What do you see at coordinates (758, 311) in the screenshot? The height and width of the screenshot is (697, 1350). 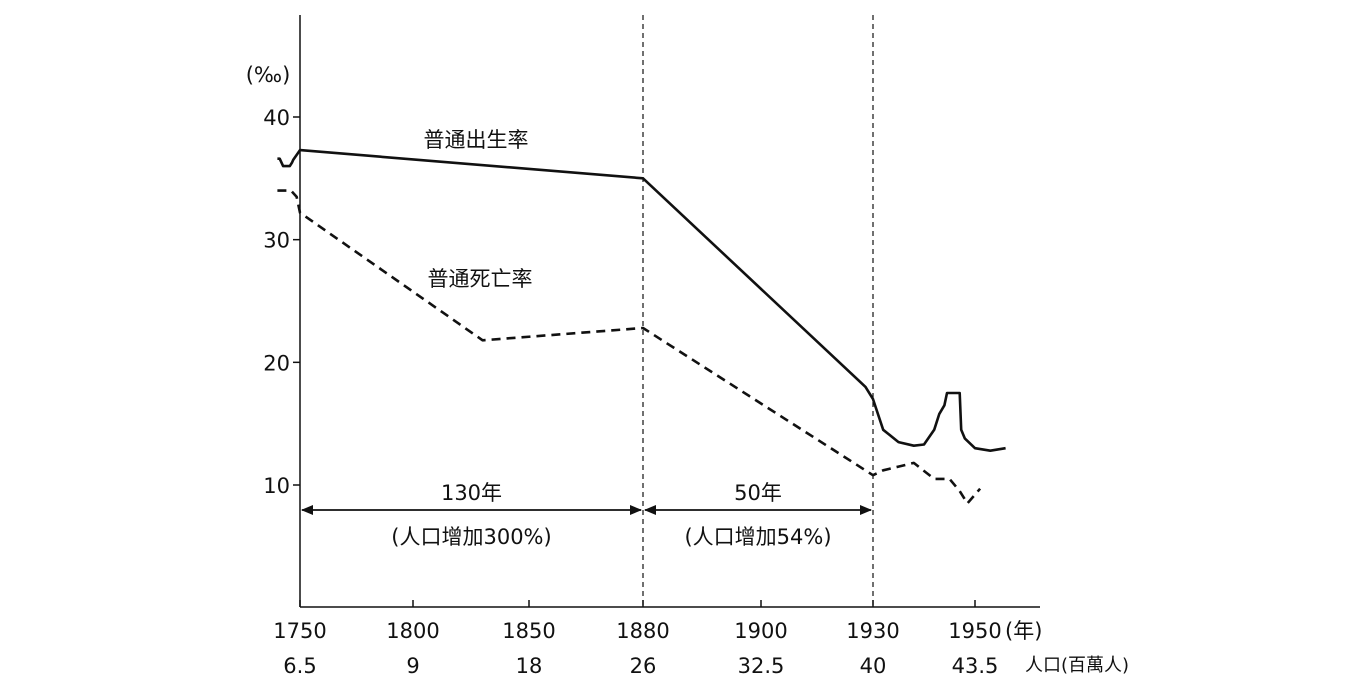 I see `reference-lines` at bounding box center [758, 311].